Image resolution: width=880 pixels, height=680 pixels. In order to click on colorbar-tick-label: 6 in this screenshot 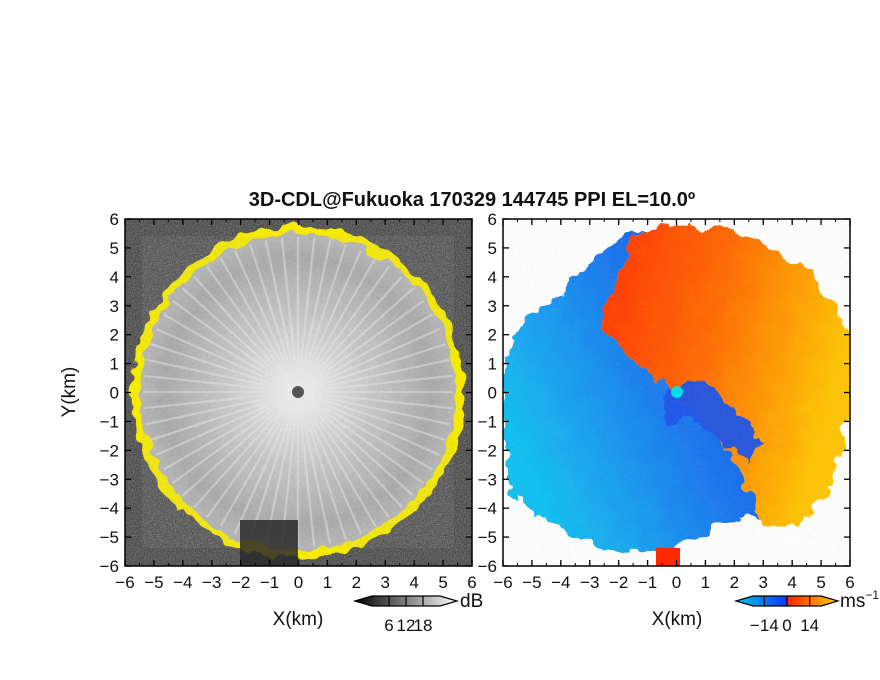, I will do `click(388, 625)`.